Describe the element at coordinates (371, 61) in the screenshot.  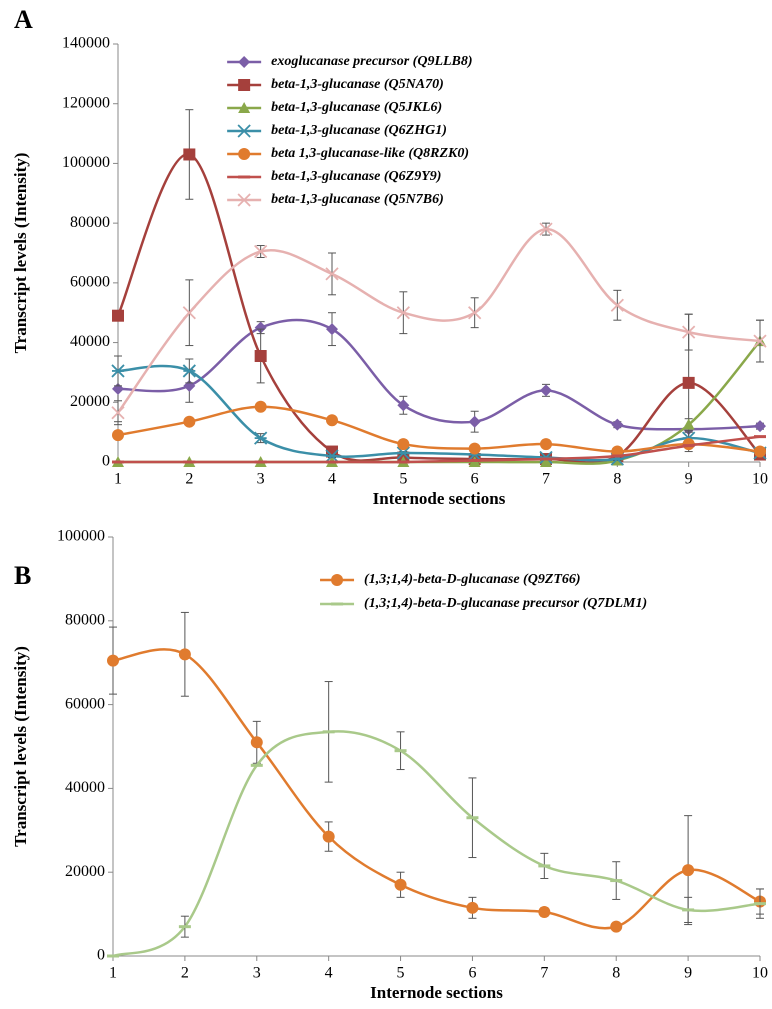
I see `legend-label: exoglucanase precursor (Q9LLB8)` at that location.